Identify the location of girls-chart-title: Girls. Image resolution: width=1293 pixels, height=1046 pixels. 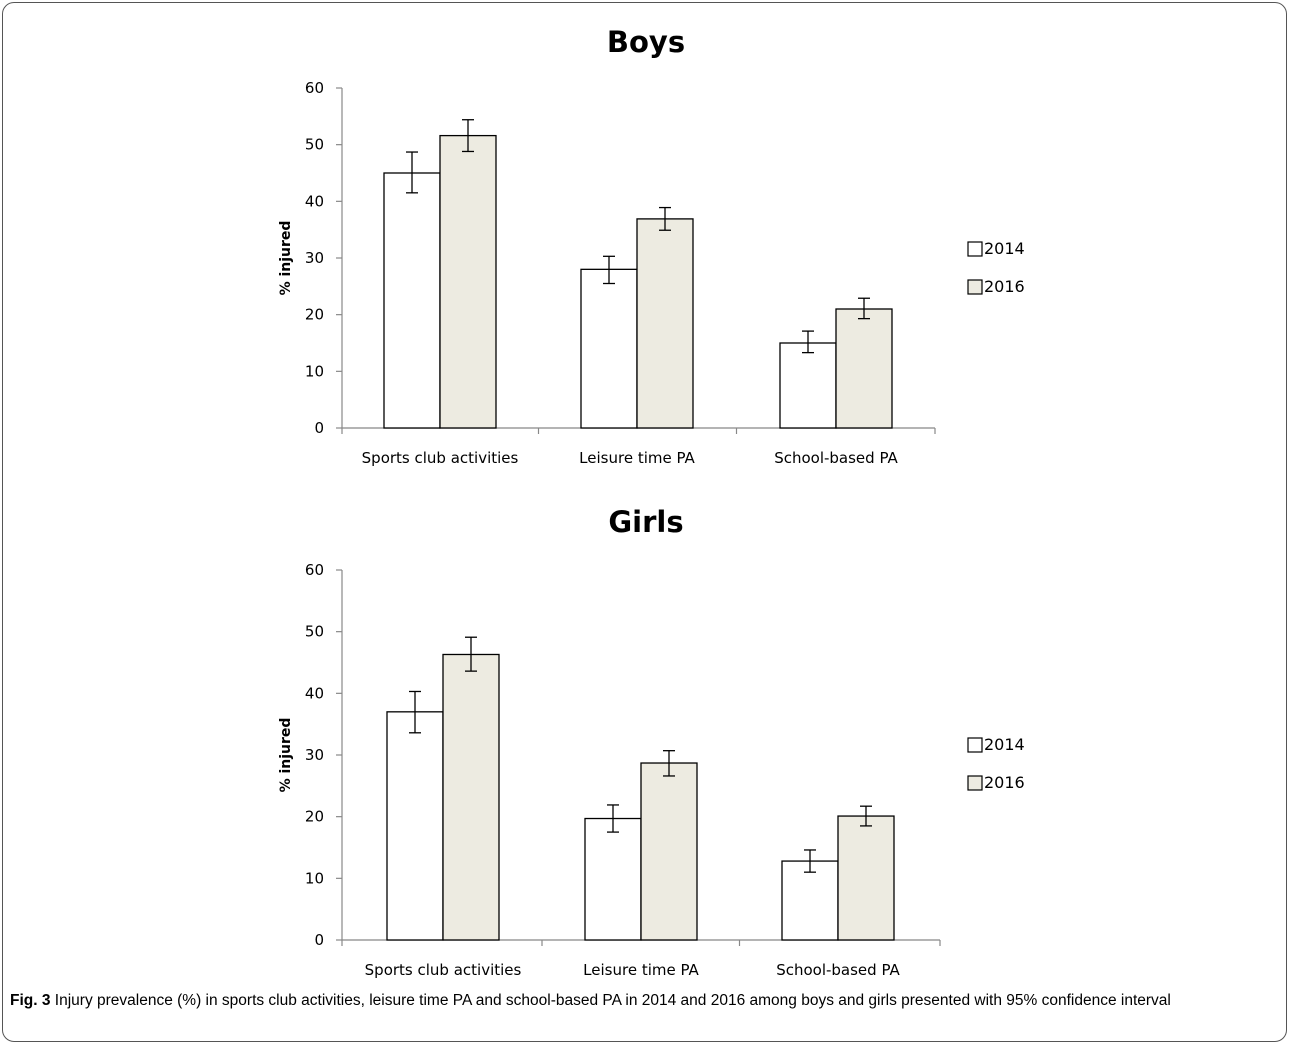
(645, 522).